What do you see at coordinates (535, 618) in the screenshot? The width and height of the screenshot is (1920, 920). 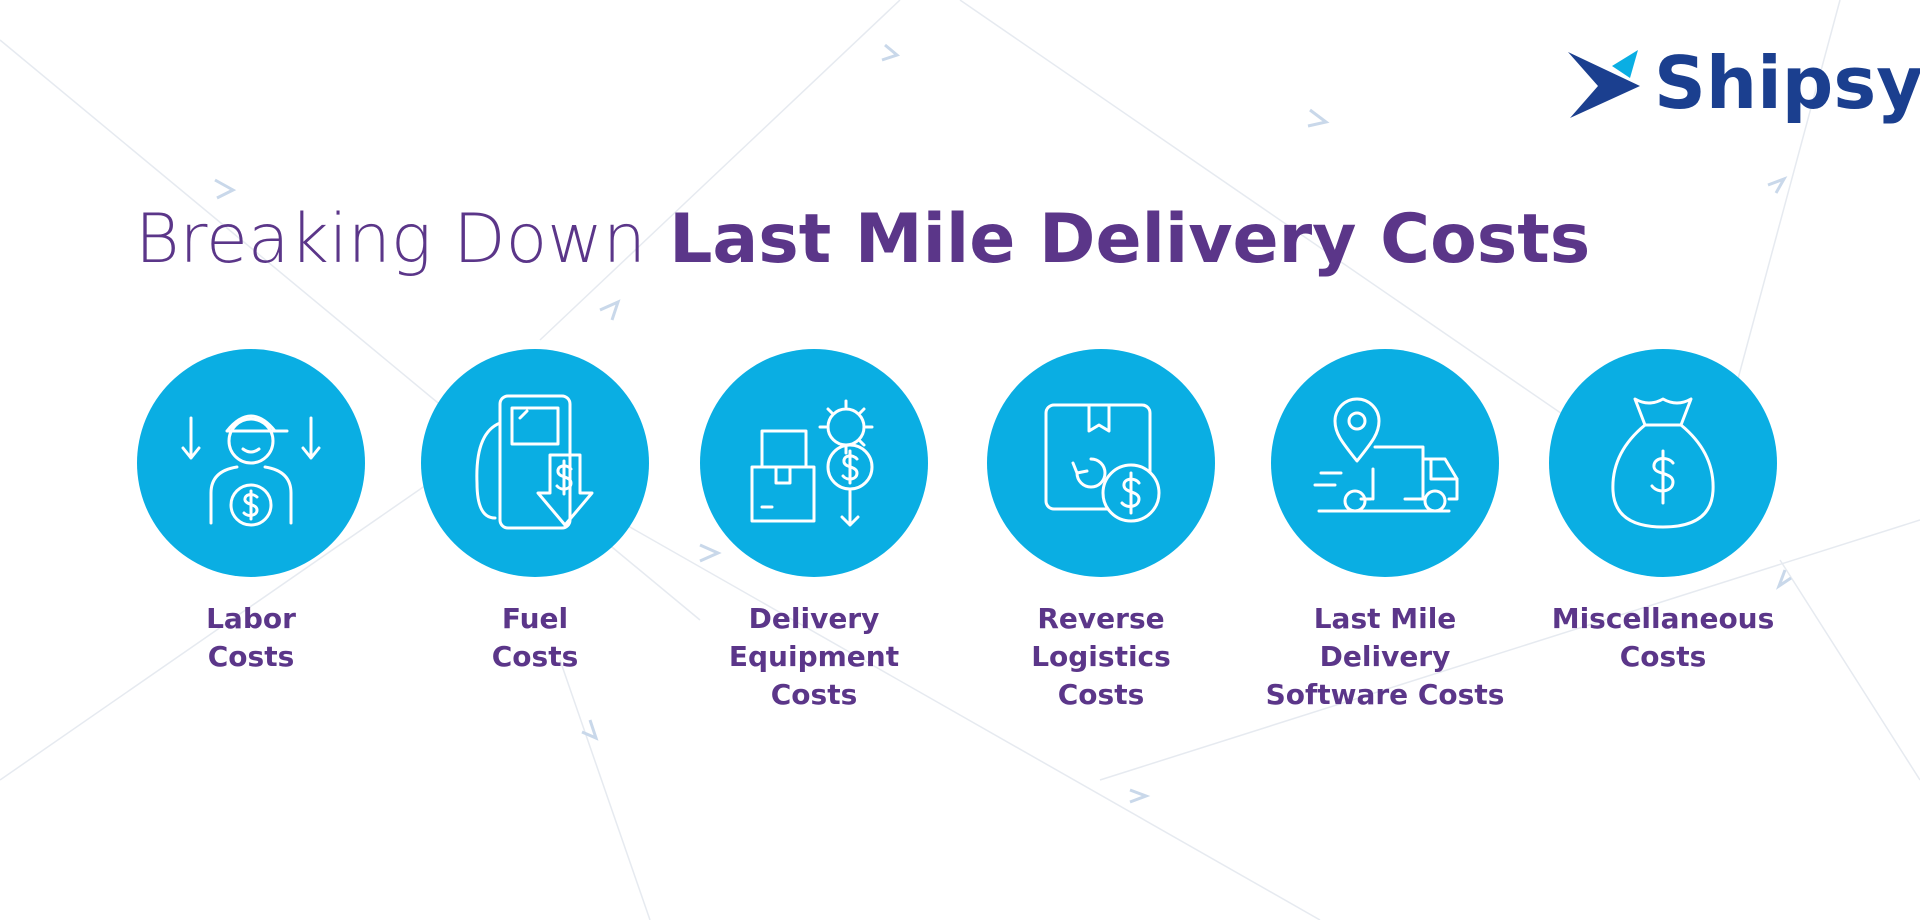 I see `item-label: Fuel` at bounding box center [535, 618].